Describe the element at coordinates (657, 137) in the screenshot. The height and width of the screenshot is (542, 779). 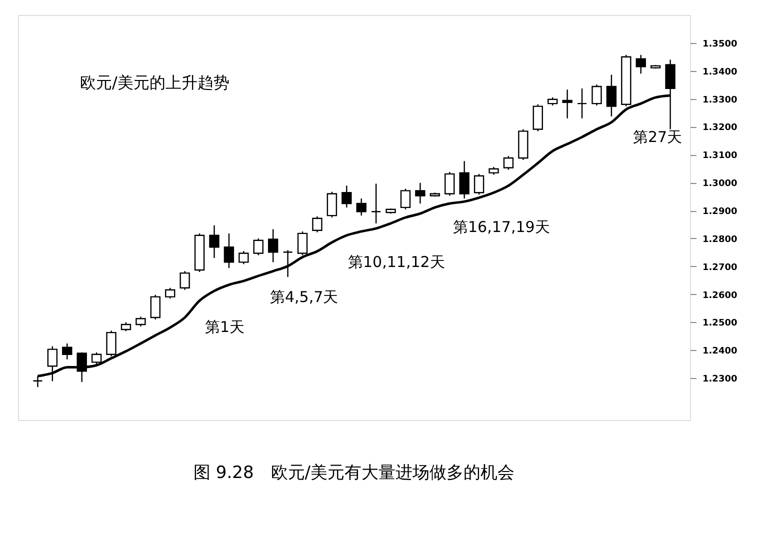
I see `annotation: 第27天` at that location.